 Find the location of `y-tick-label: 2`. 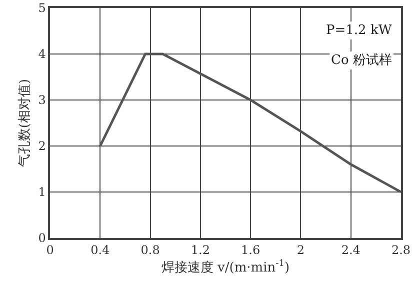

y-tick-label: 2 is located at coordinates (42, 146).